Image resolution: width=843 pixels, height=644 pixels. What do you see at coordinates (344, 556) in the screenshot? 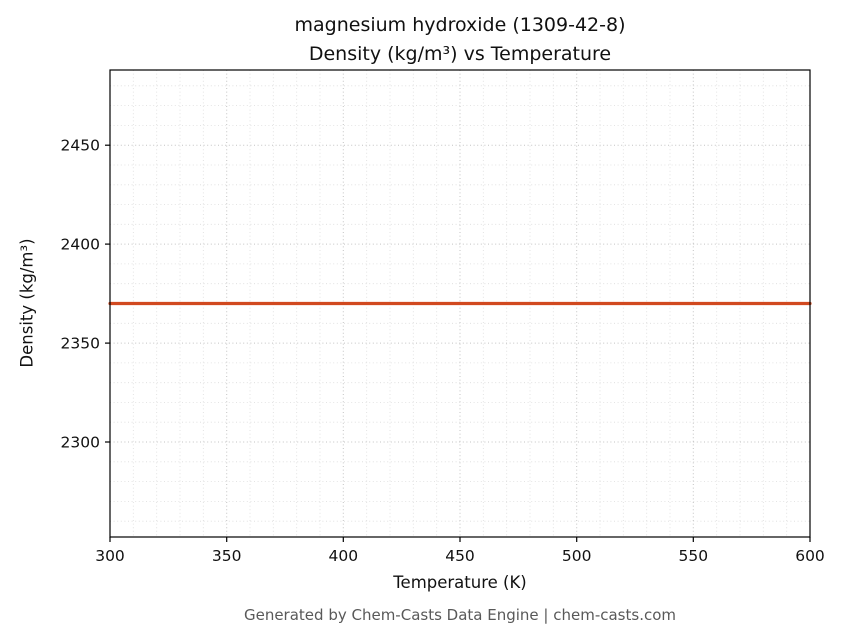
I see `x-tick-label: 400` at bounding box center [344, 556].